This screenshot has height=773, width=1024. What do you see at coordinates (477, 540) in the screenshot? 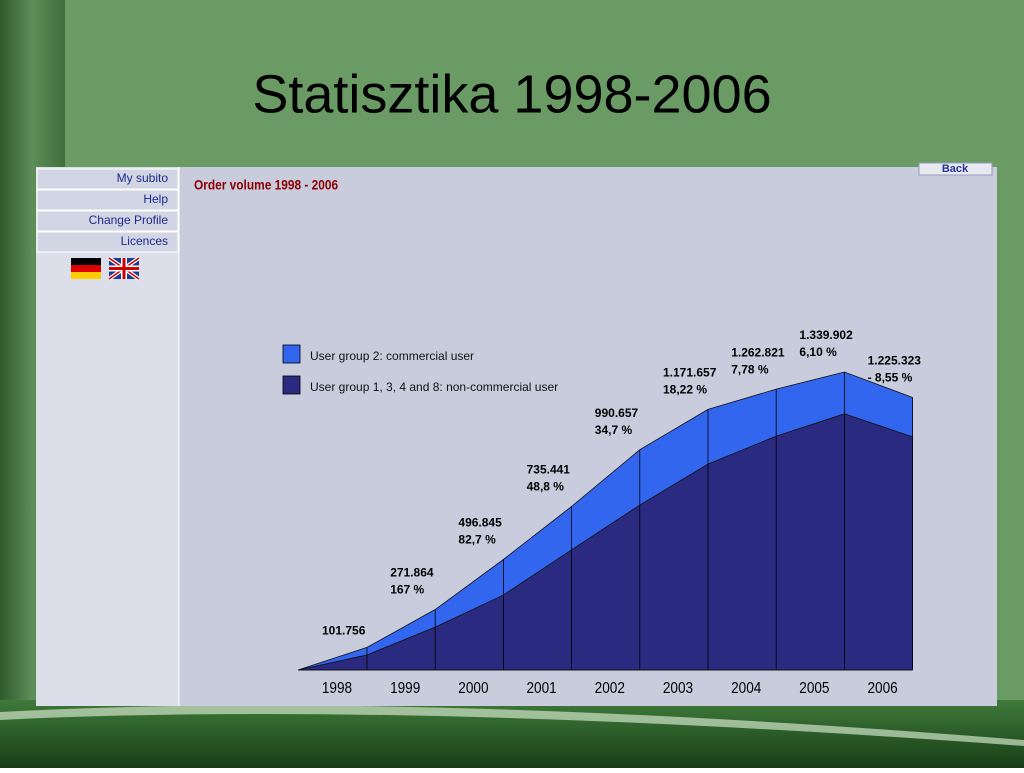
I see `growth-label: 82,7 %` at bounding box center [477, 540].